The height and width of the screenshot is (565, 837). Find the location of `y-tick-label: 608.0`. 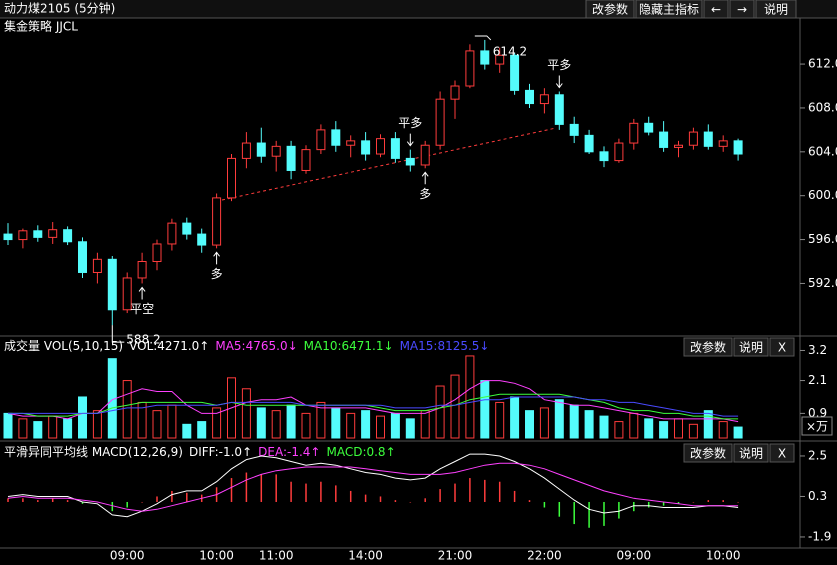

y-tick-label: 608.0 is located at coordinates (822, 107).